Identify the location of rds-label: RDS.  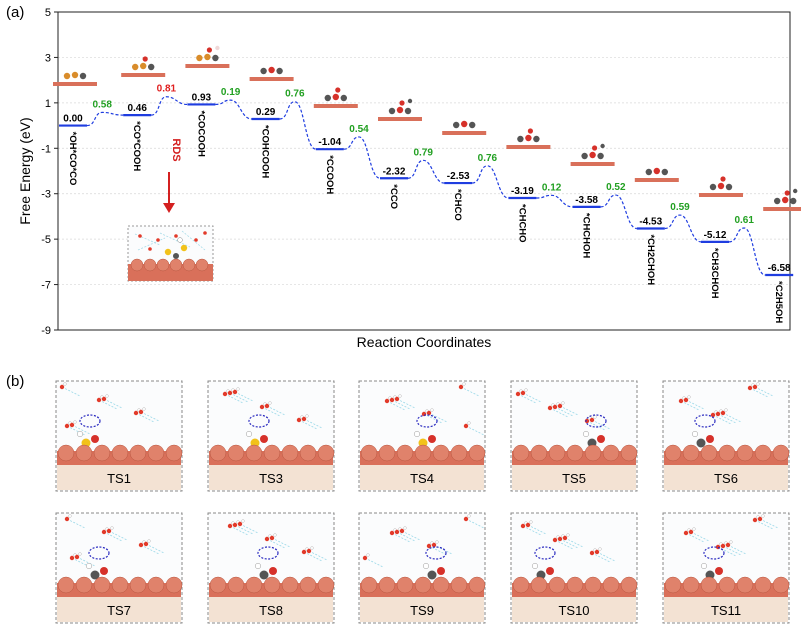
(176, 149).